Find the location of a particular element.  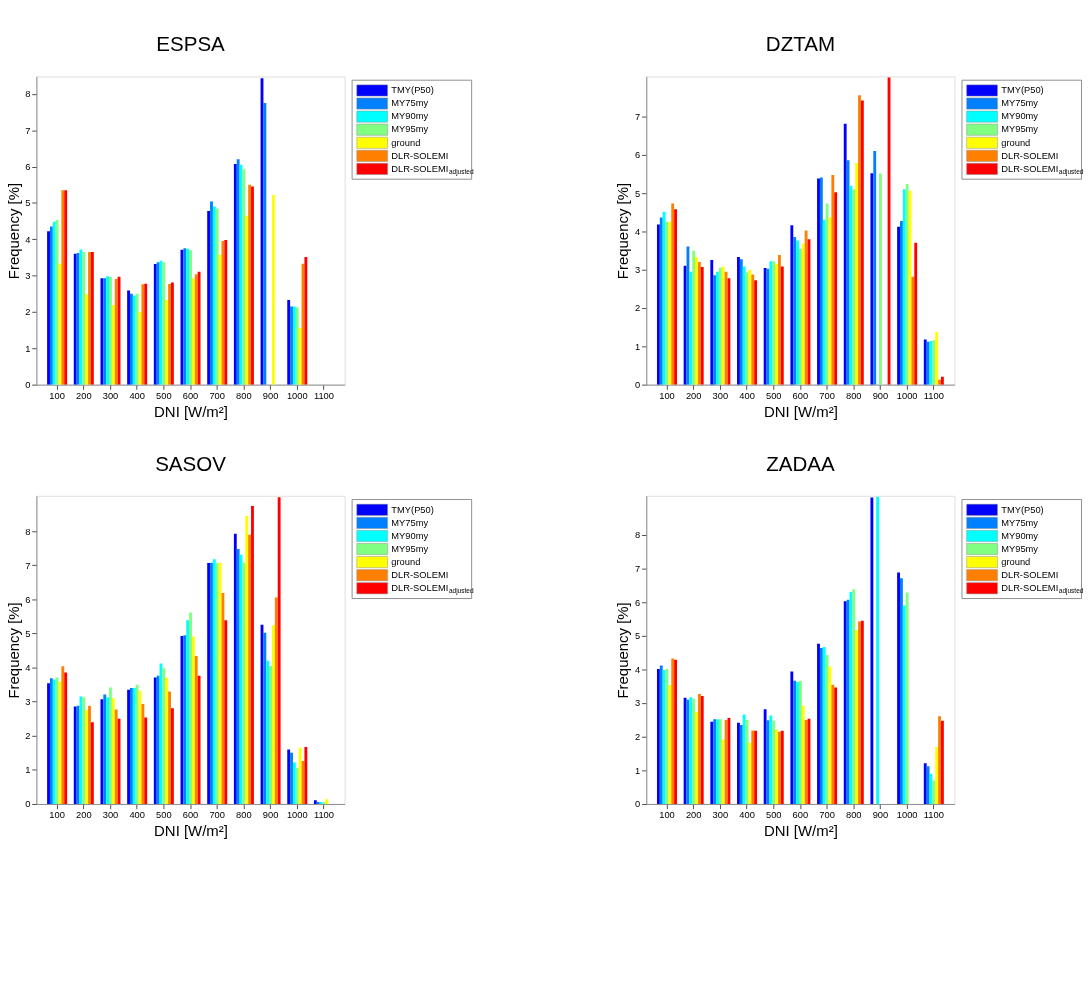

chart-title: ESPSA is located at coordinates (191, 44).